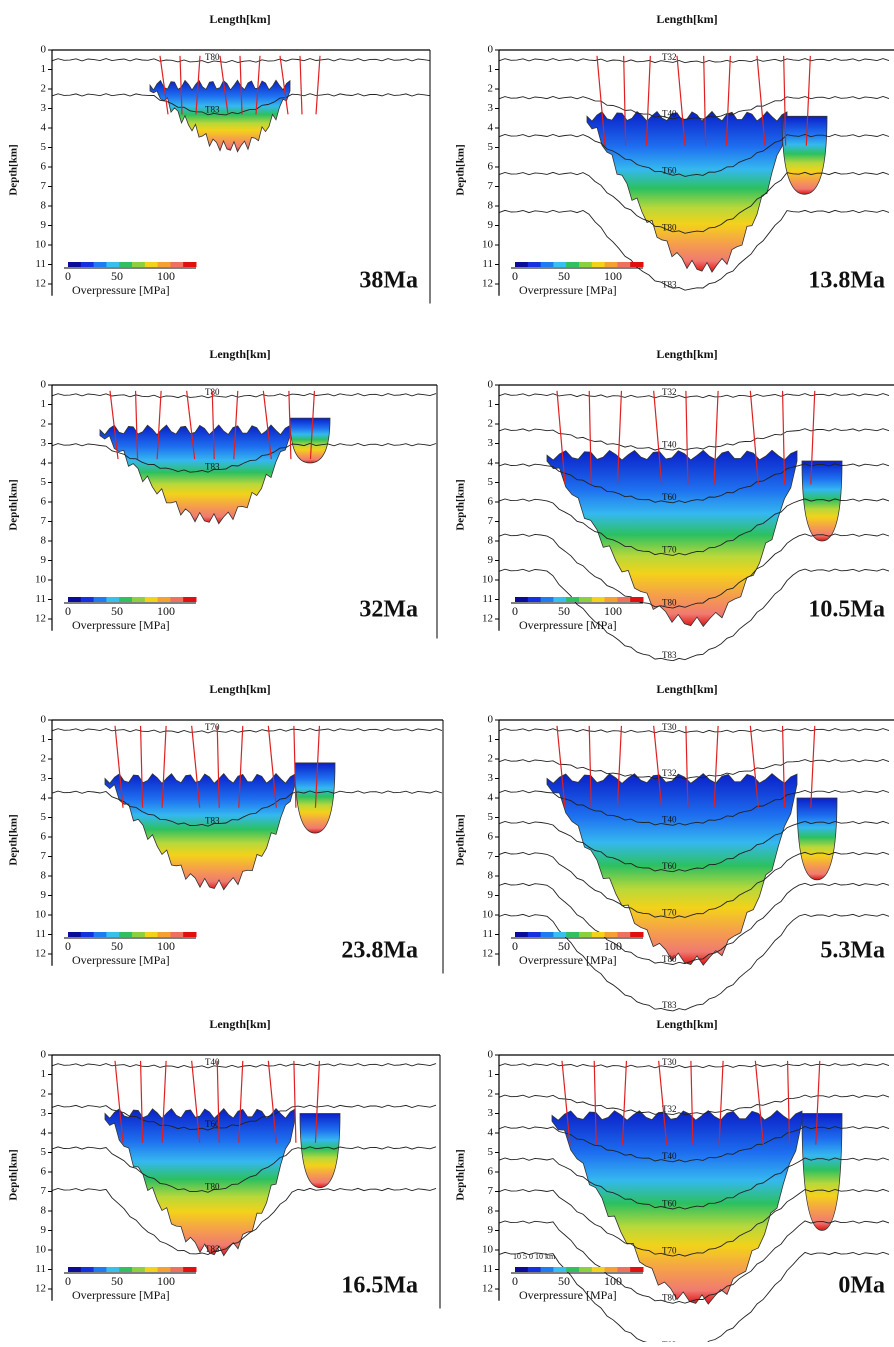 The width and height of the screenshot is (894, 1347). Describe the element at coordinates (564, 611) in the screenshot. I see `colorbar-tick-label: 50` at that location.